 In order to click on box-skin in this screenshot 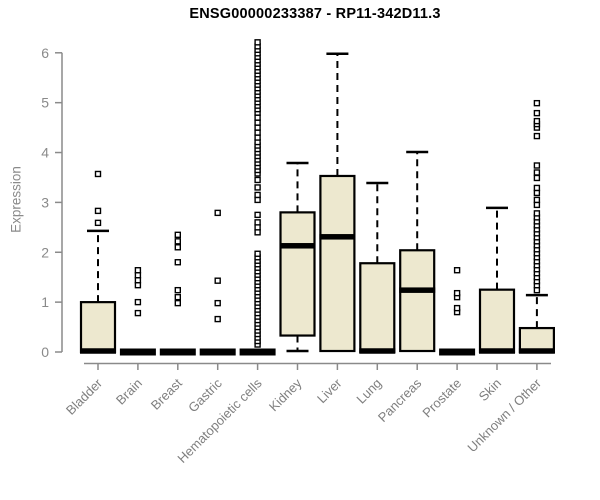, I will do `click(497, 280)`.